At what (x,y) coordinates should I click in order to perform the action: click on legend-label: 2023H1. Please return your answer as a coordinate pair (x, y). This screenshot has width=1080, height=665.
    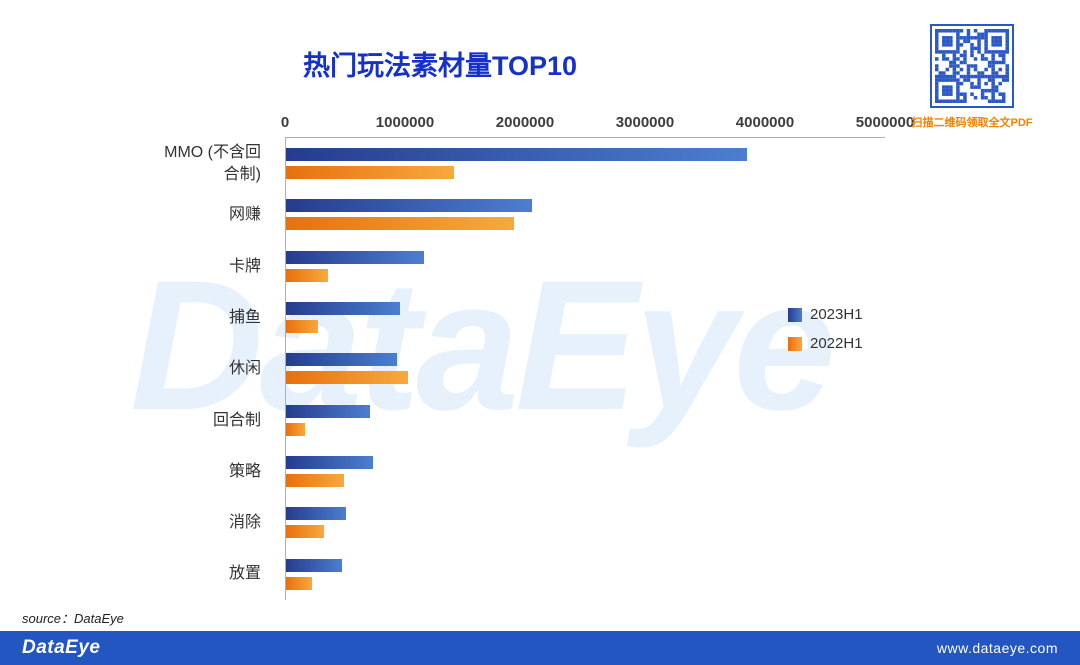
    Looking at the image, I should click on (836, 314).